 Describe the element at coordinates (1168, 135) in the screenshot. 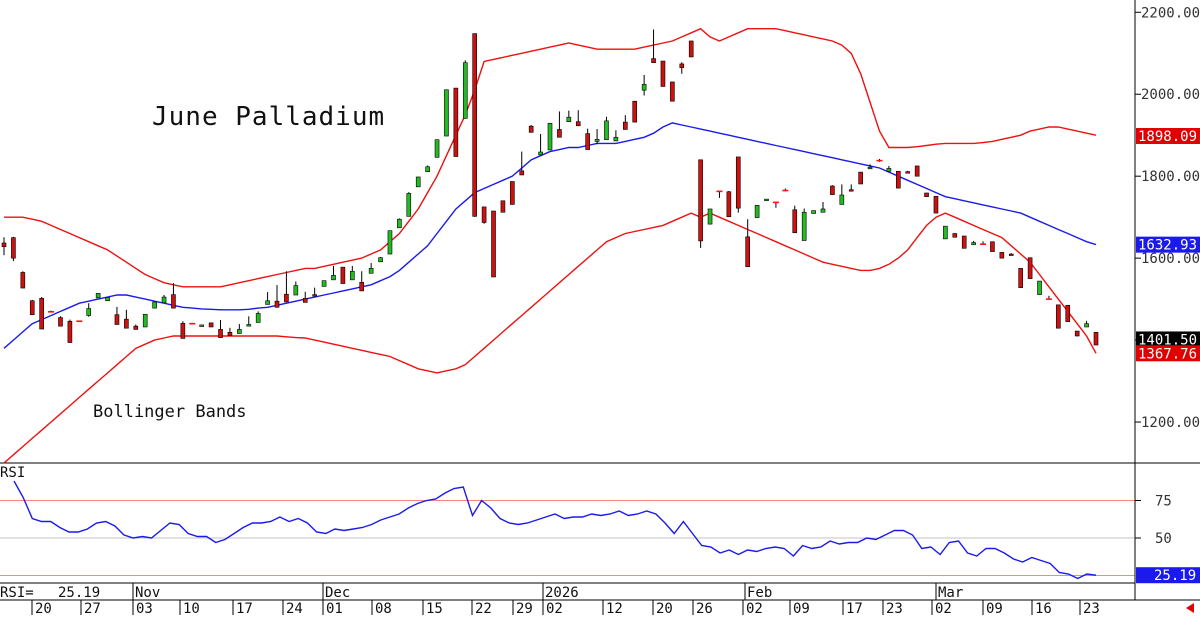

I see `price-badge` at that location.